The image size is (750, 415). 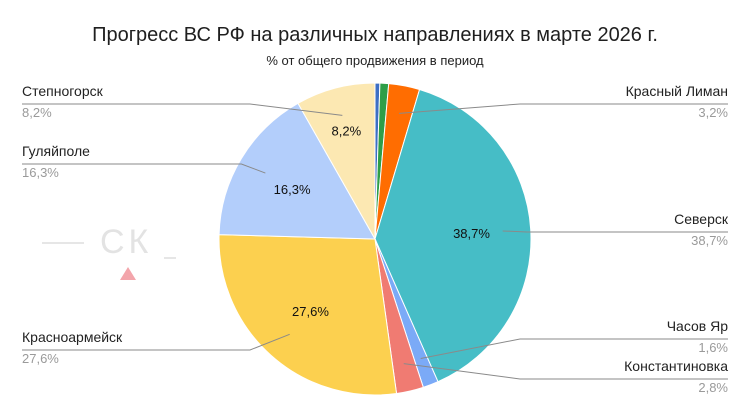 I want to click on slice-value-inside-gulyaypole: 16,3%, so click(x=292, y=189).